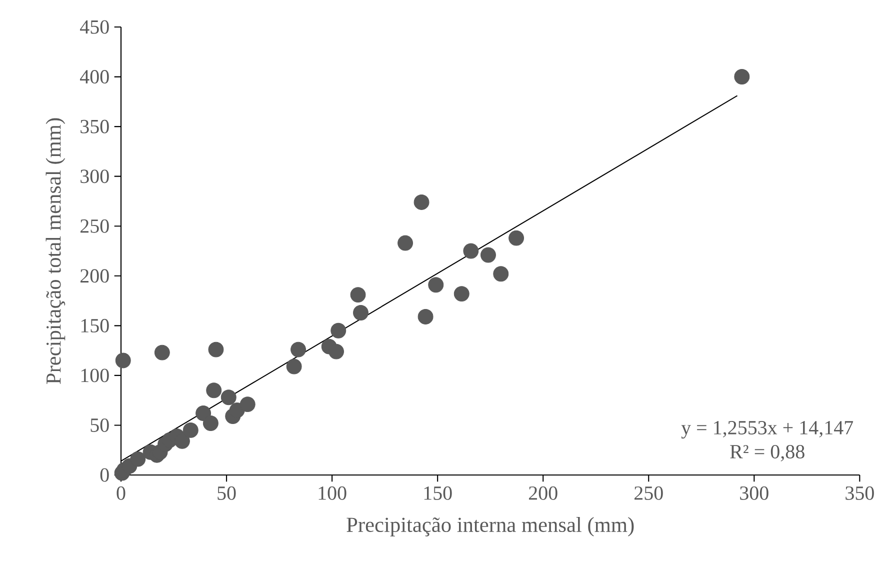 This screenshot has width=889, height=568. What do you see at coordinates (94, 226) in the screenshot?
I see `y-tick-label: 250` at bounding box center [94, 226].